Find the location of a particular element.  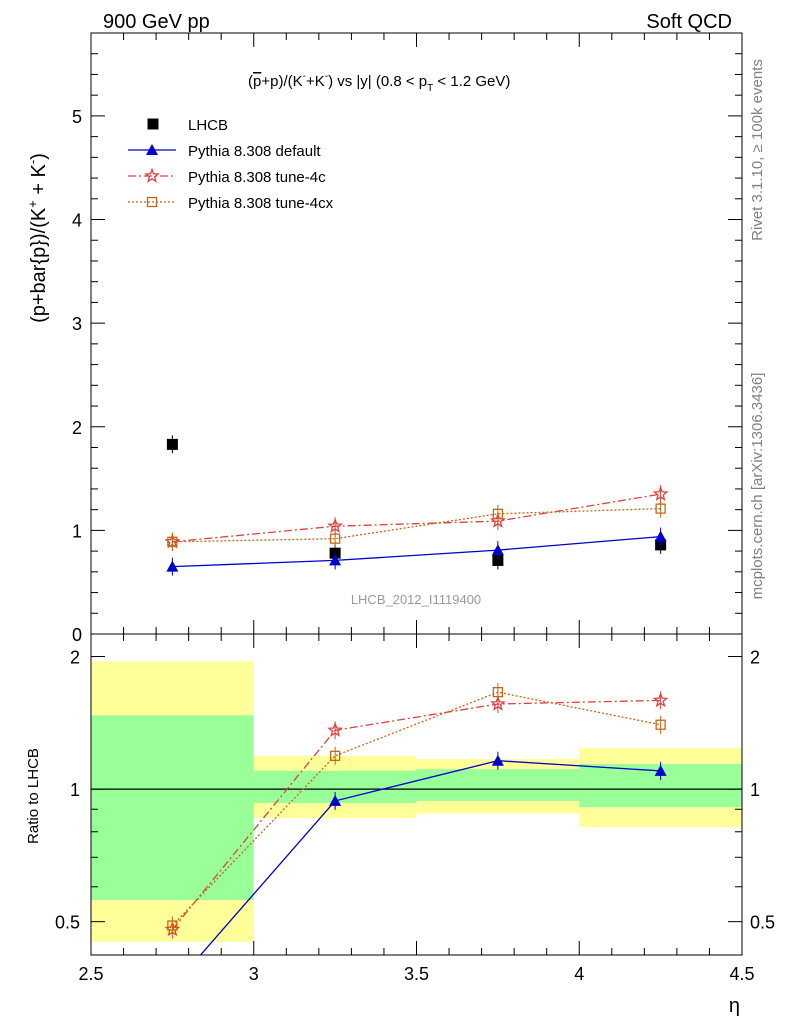

ratio-y-tick-label-right-2: 2 is located at coordinates (755, 658).